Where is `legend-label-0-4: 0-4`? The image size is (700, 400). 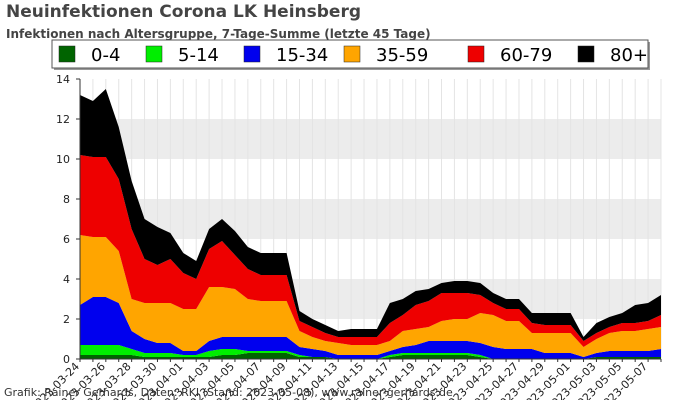
legend-label-0-4: 0-4 is located at coordinates (105, 55).